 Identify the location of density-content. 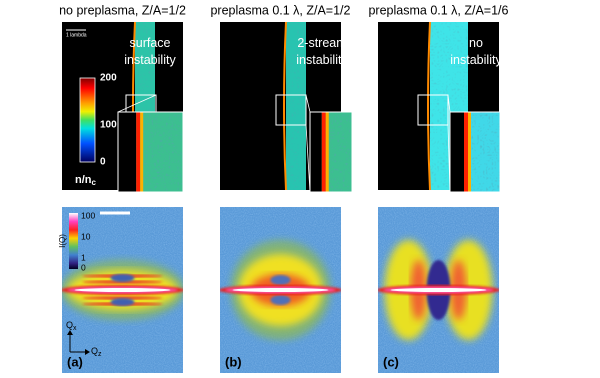
(294, 106).